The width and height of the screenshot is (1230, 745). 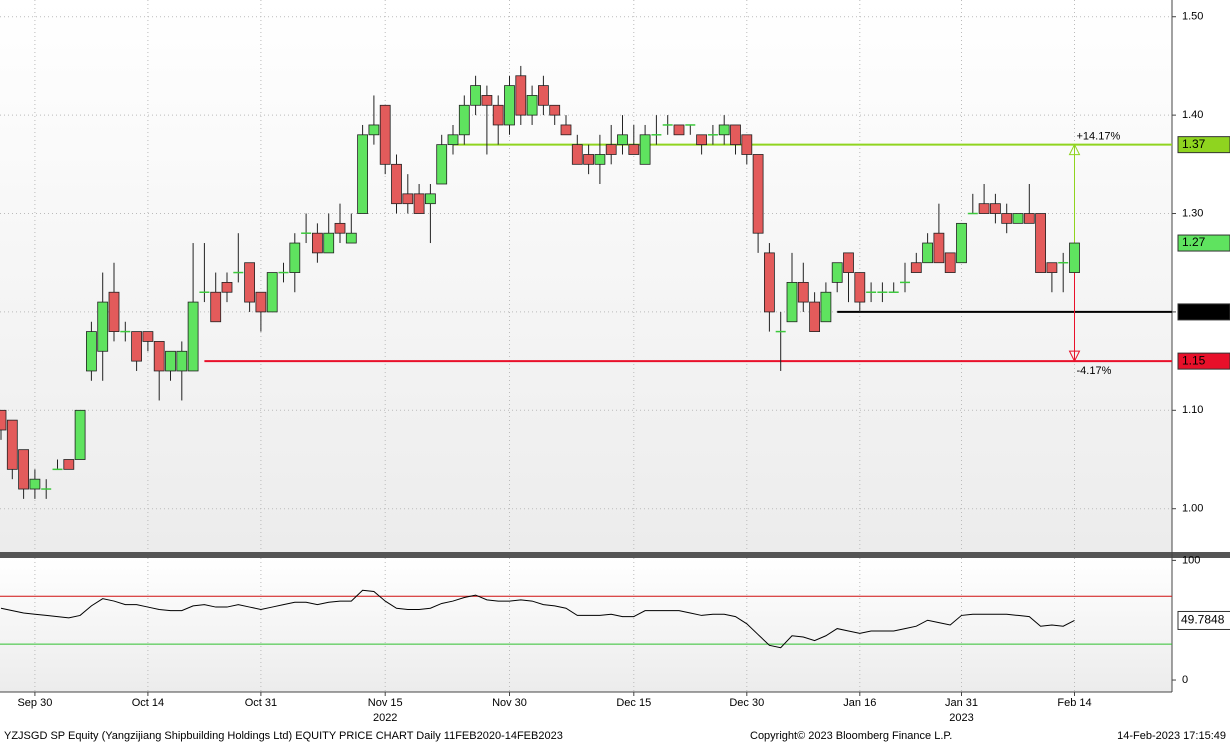 What do you see at coordinates (1192, 509) in the screenshot?
I see `y-tick-label: 1.00` at bounding box center [1192, 509].